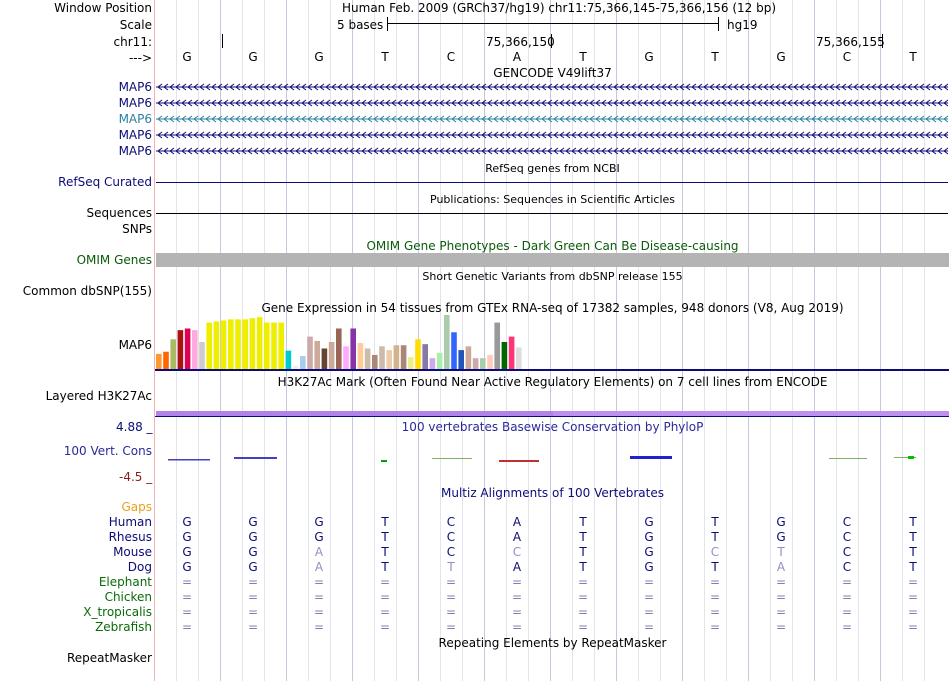 The width and height of the screenshot is (950, 681). Describe the element at coordinates (123, 627) in the screenshot. I see `species-label: Zebrafish` at that location.